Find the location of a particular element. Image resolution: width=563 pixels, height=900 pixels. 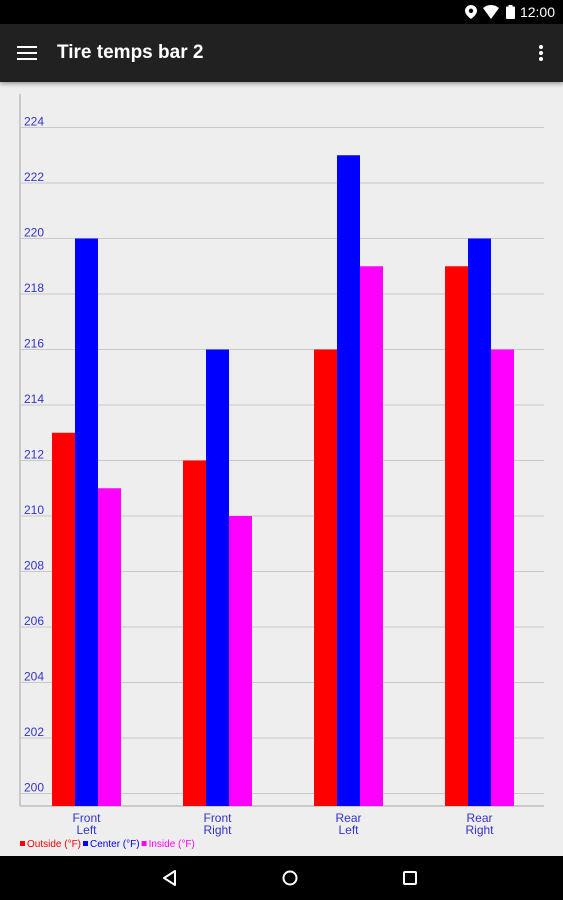

navigation-bar is located at coordinates (281, 878).